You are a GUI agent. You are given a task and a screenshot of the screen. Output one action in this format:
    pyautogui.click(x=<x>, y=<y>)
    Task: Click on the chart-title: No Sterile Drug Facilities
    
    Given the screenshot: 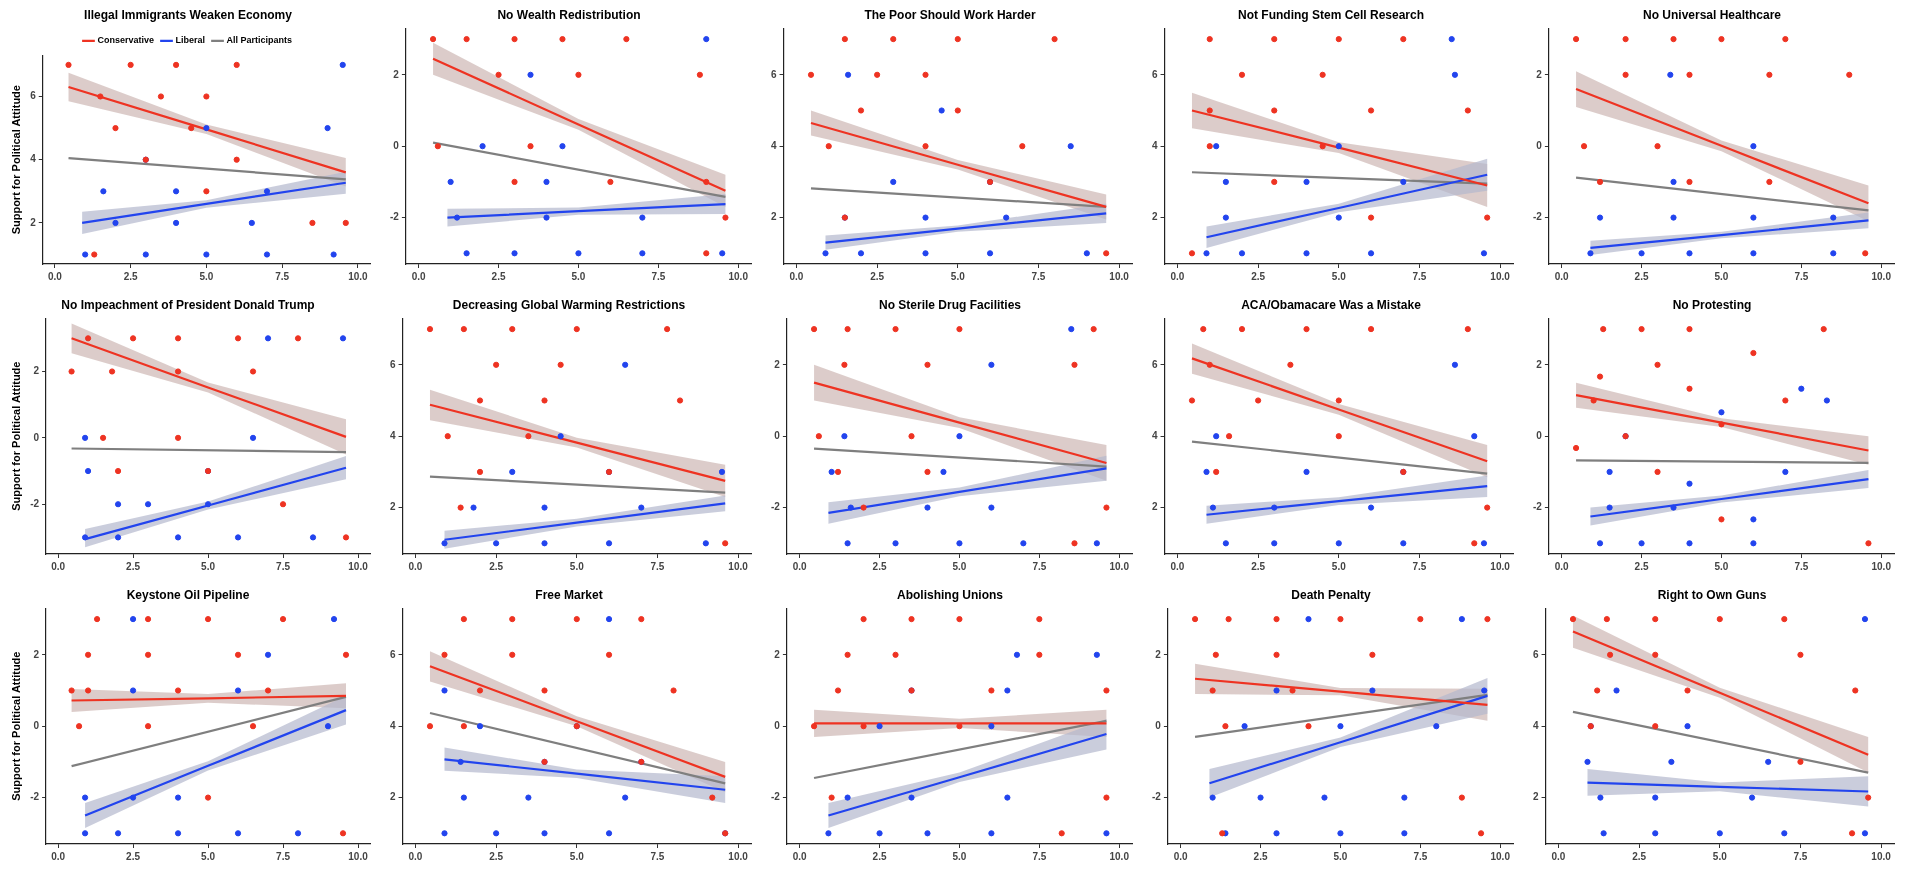 What is the action you would take?
    pyautogui.click(x=950, y=304)
    